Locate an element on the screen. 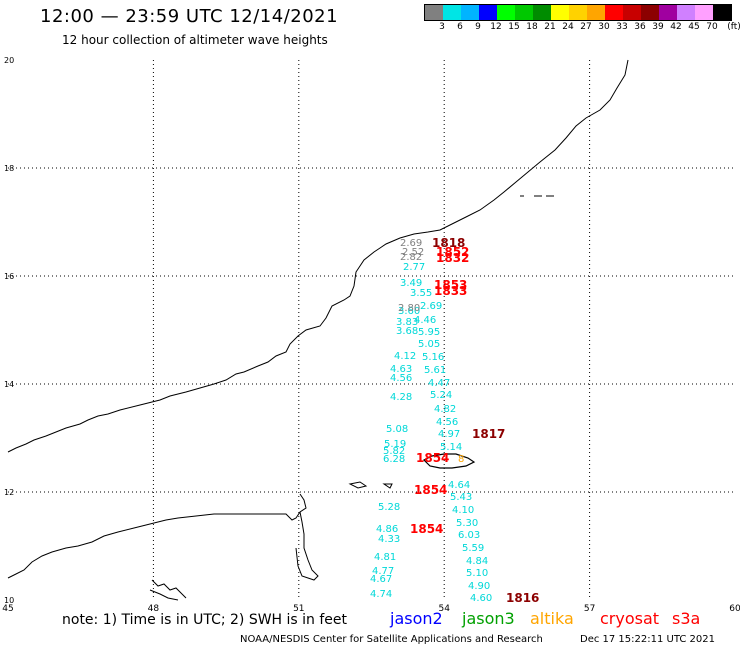 The image size is (740, 650). lat-tick-label: 18 is located at coordinates (9, 168).